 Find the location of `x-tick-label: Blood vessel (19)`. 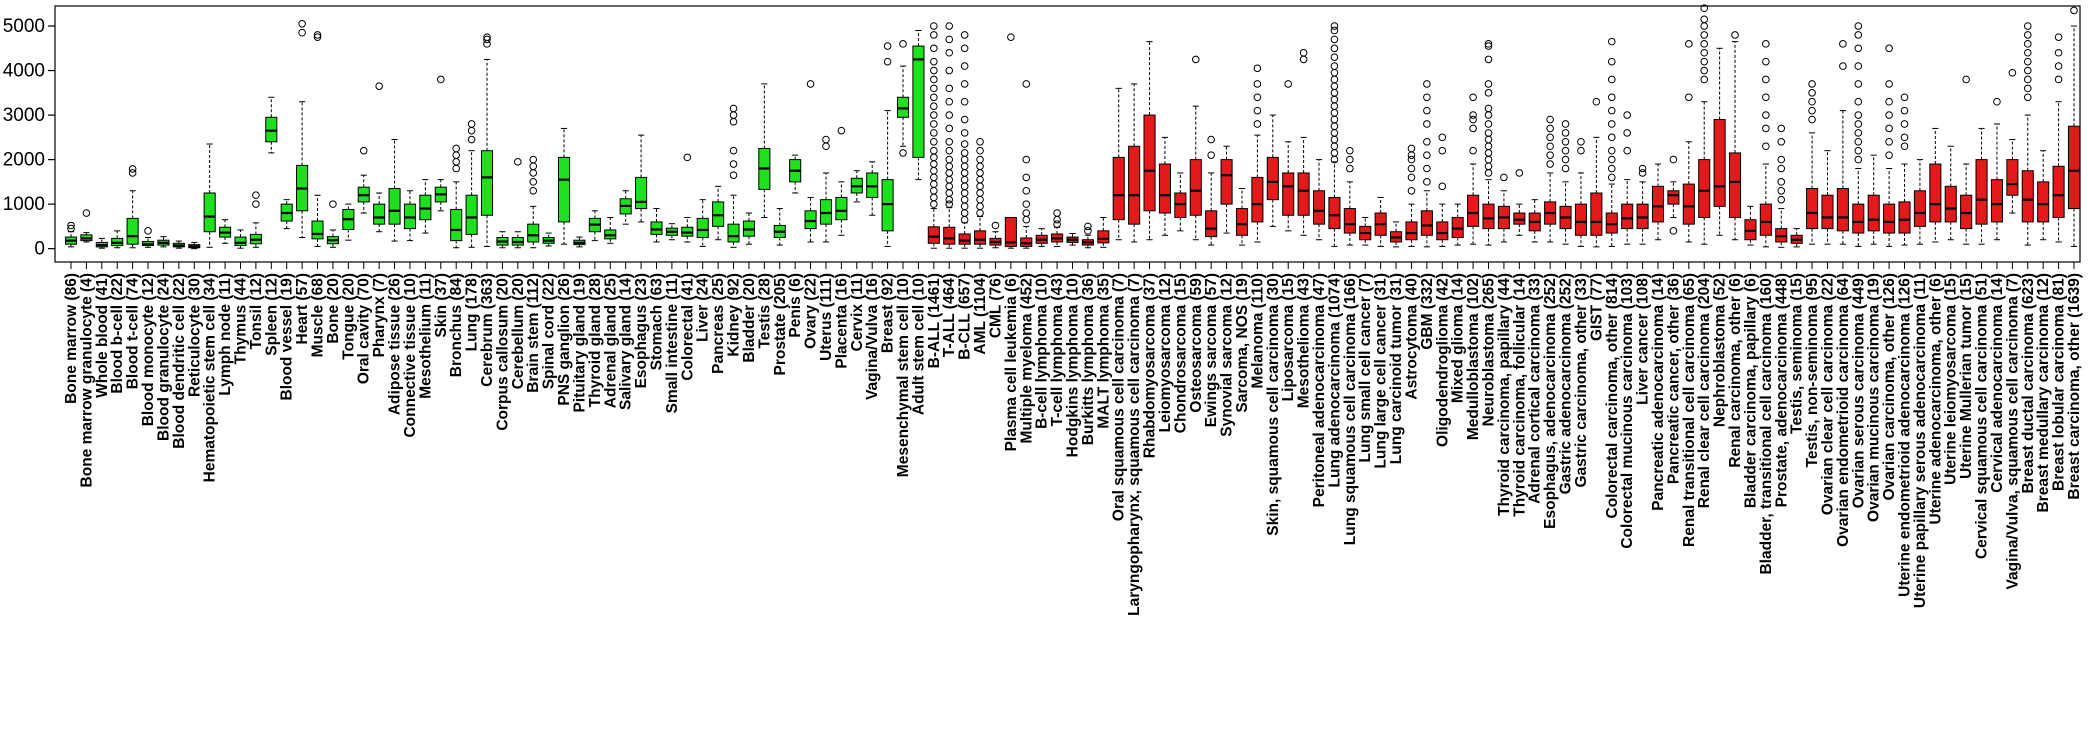

x-tick-label: Blood vessel (19) is located at coordinates (287, 337).